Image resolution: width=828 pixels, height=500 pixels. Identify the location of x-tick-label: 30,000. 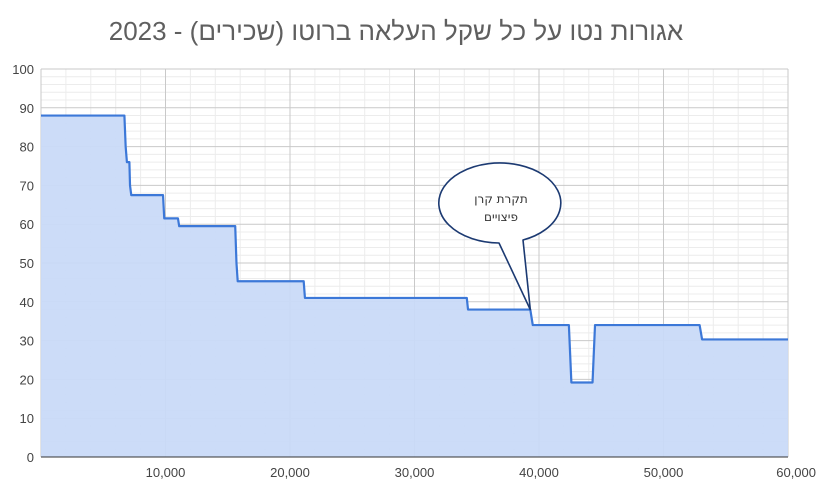
(415, 472).